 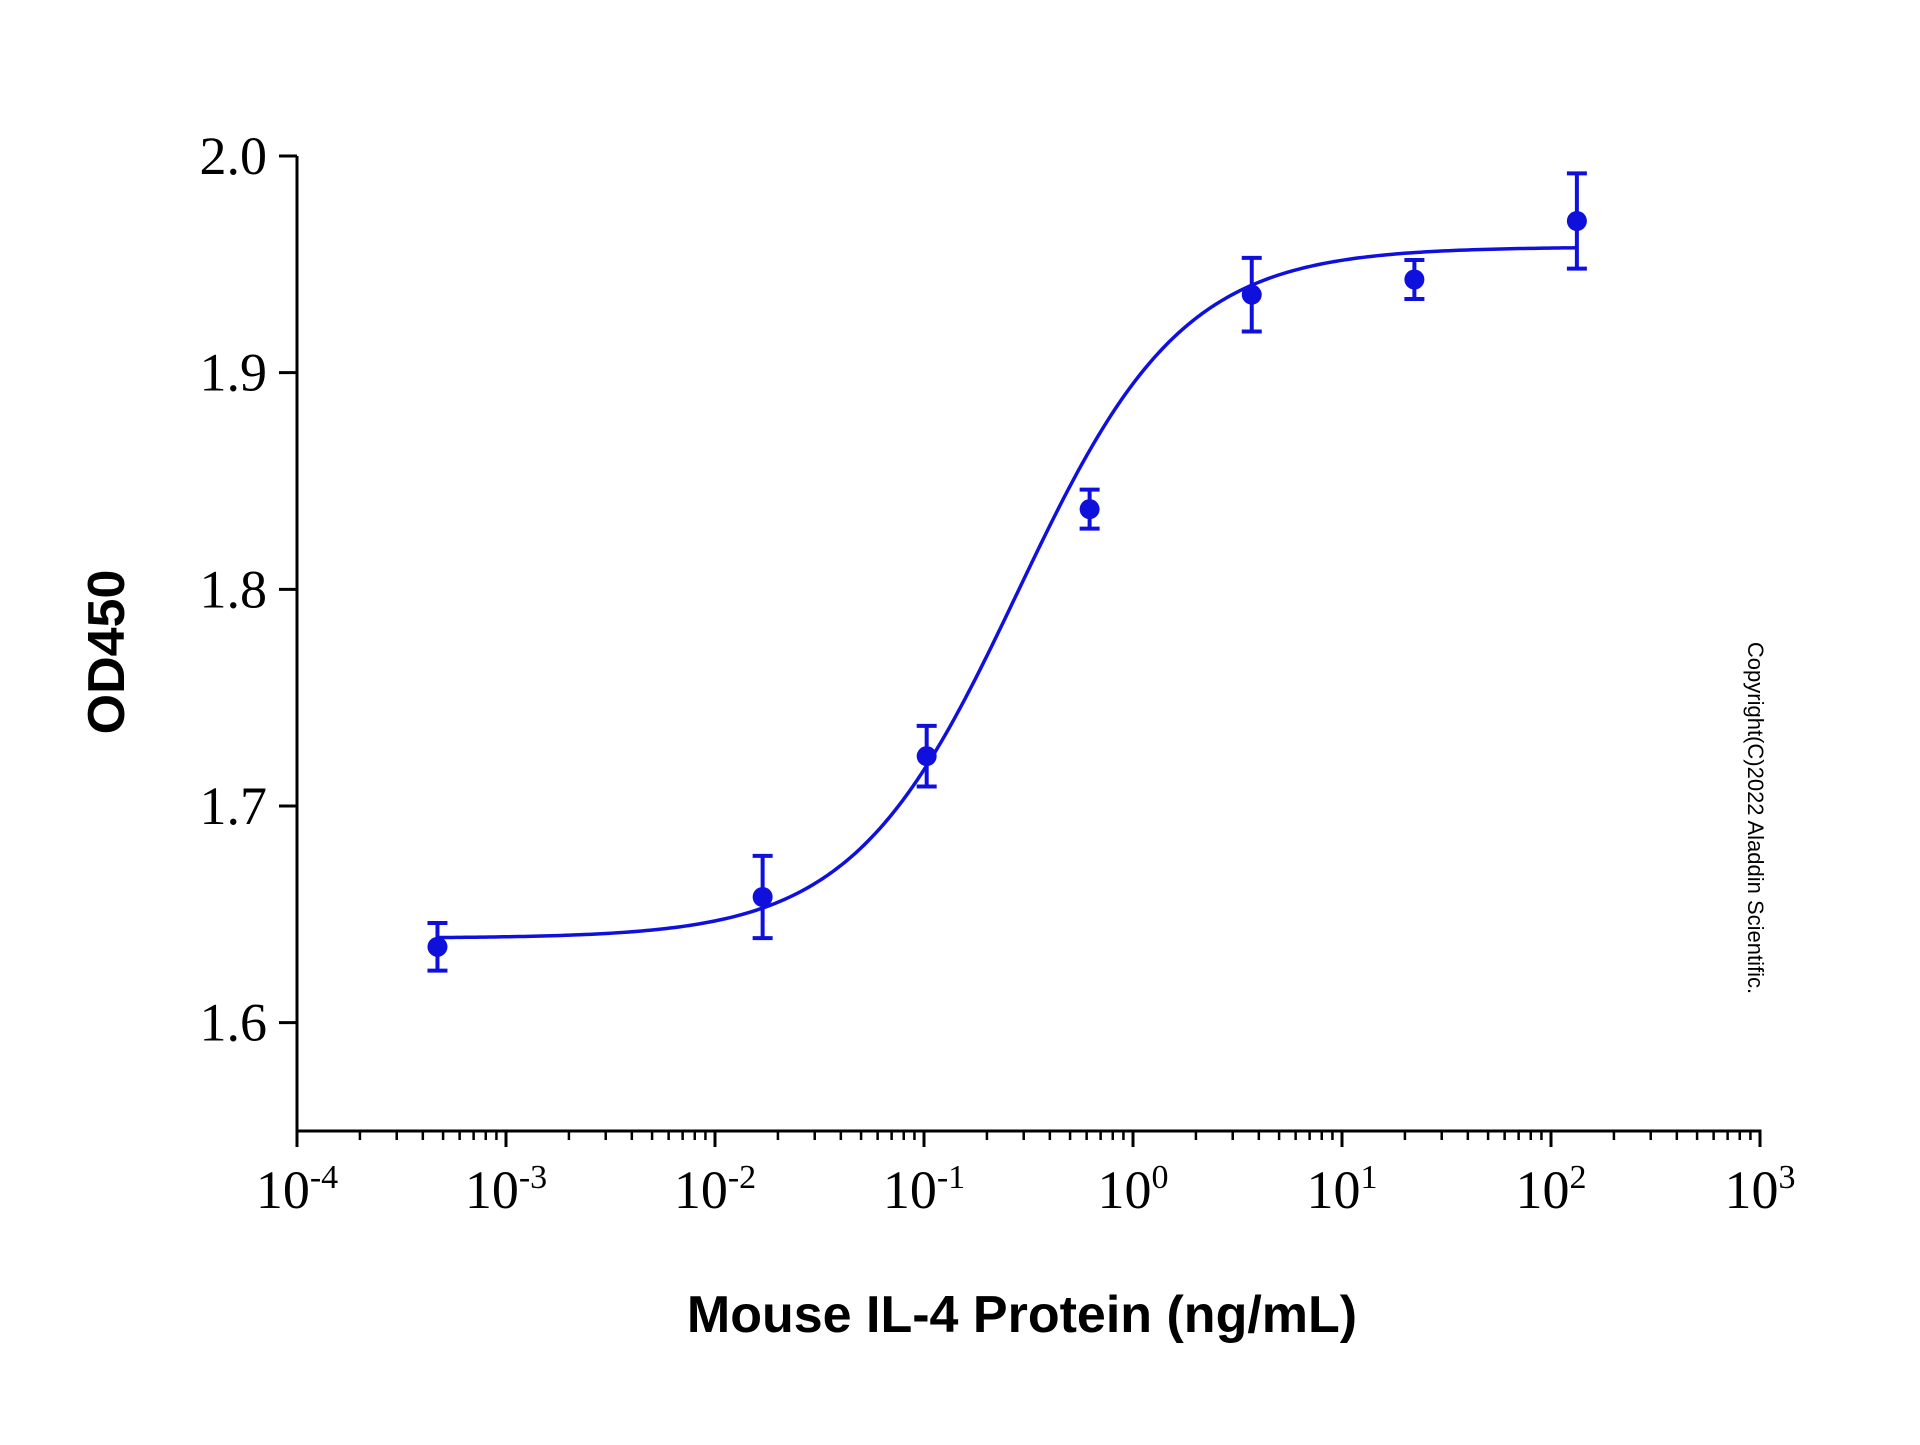 I want to click on y-tick-label: 1.9, so click(x=234, y=373).